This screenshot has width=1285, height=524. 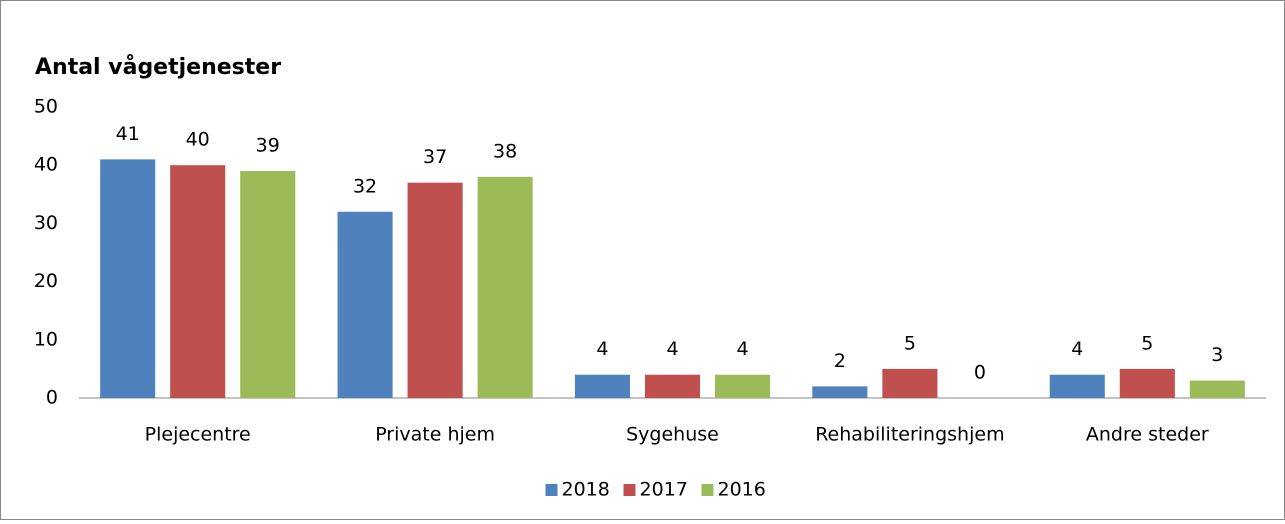 What do you see at coordinates (1217, 355) in the screenshot?
I see `data-label: 3` at bounding box center [1217, 355].